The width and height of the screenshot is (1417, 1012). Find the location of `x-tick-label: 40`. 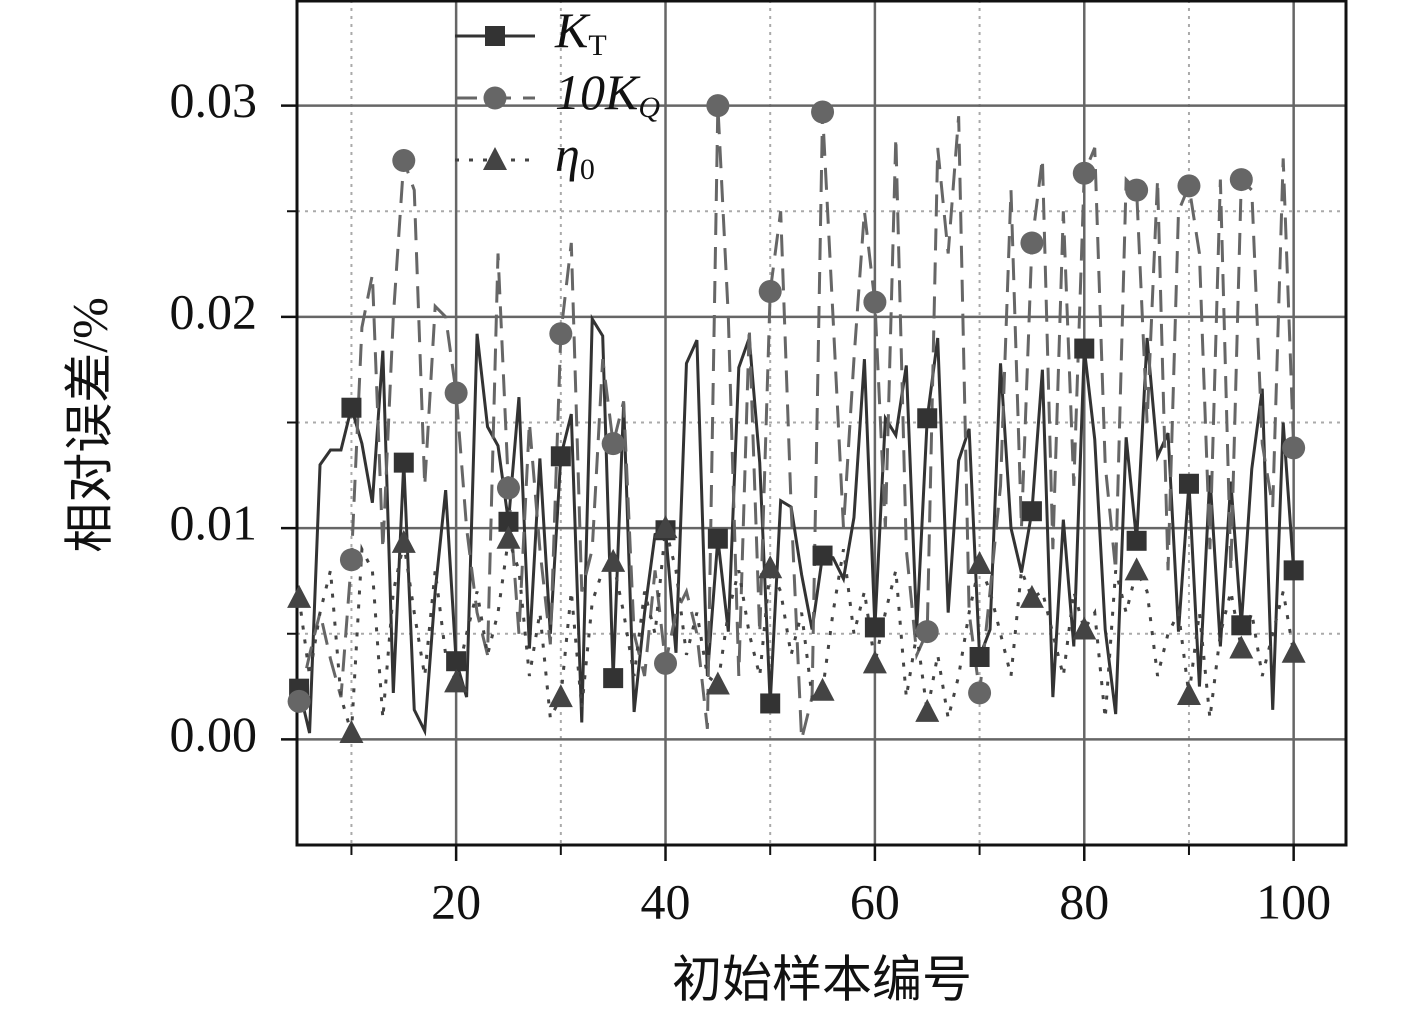

x-tick-label: 40 is located at coordinates (666, 901).